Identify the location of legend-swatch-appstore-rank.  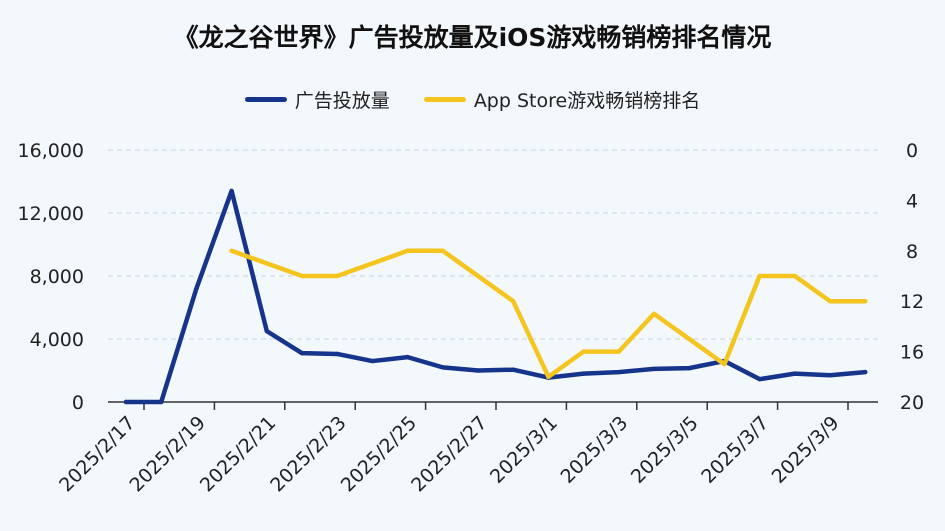
(444, 99).